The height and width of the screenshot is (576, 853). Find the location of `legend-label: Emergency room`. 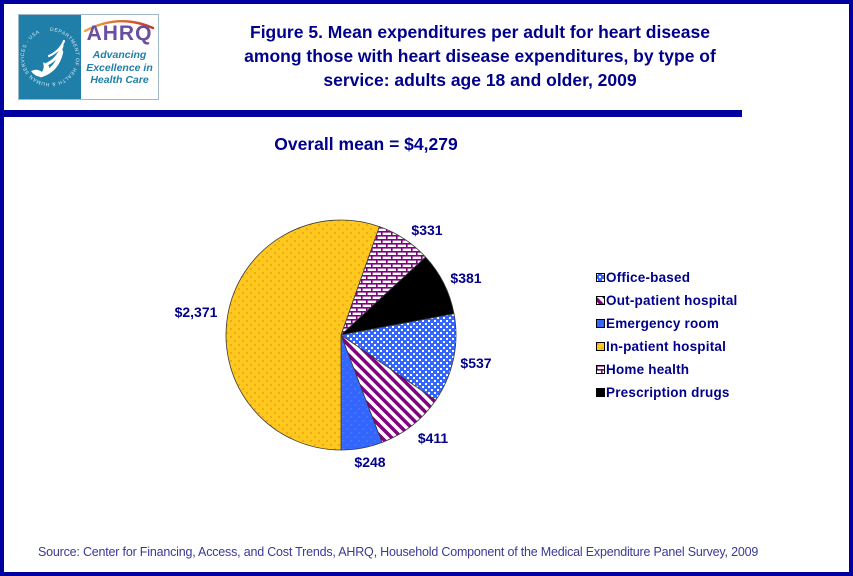

legend-label: Emergency room is located at coordinates (663, 323).